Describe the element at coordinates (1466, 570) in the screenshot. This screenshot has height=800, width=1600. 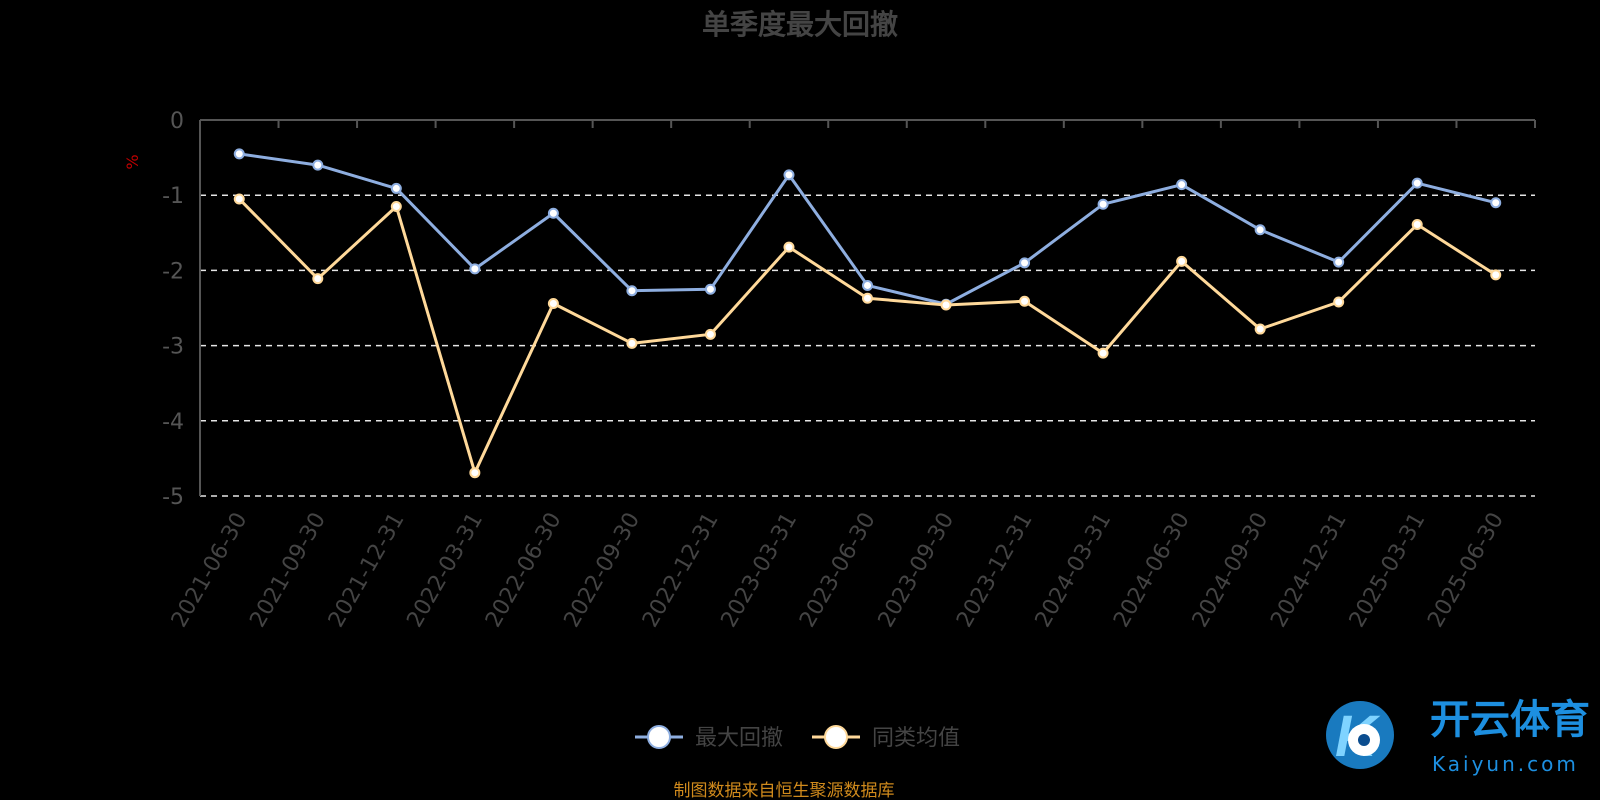
I see `x-tick-label: 2025-06-30` at that location.